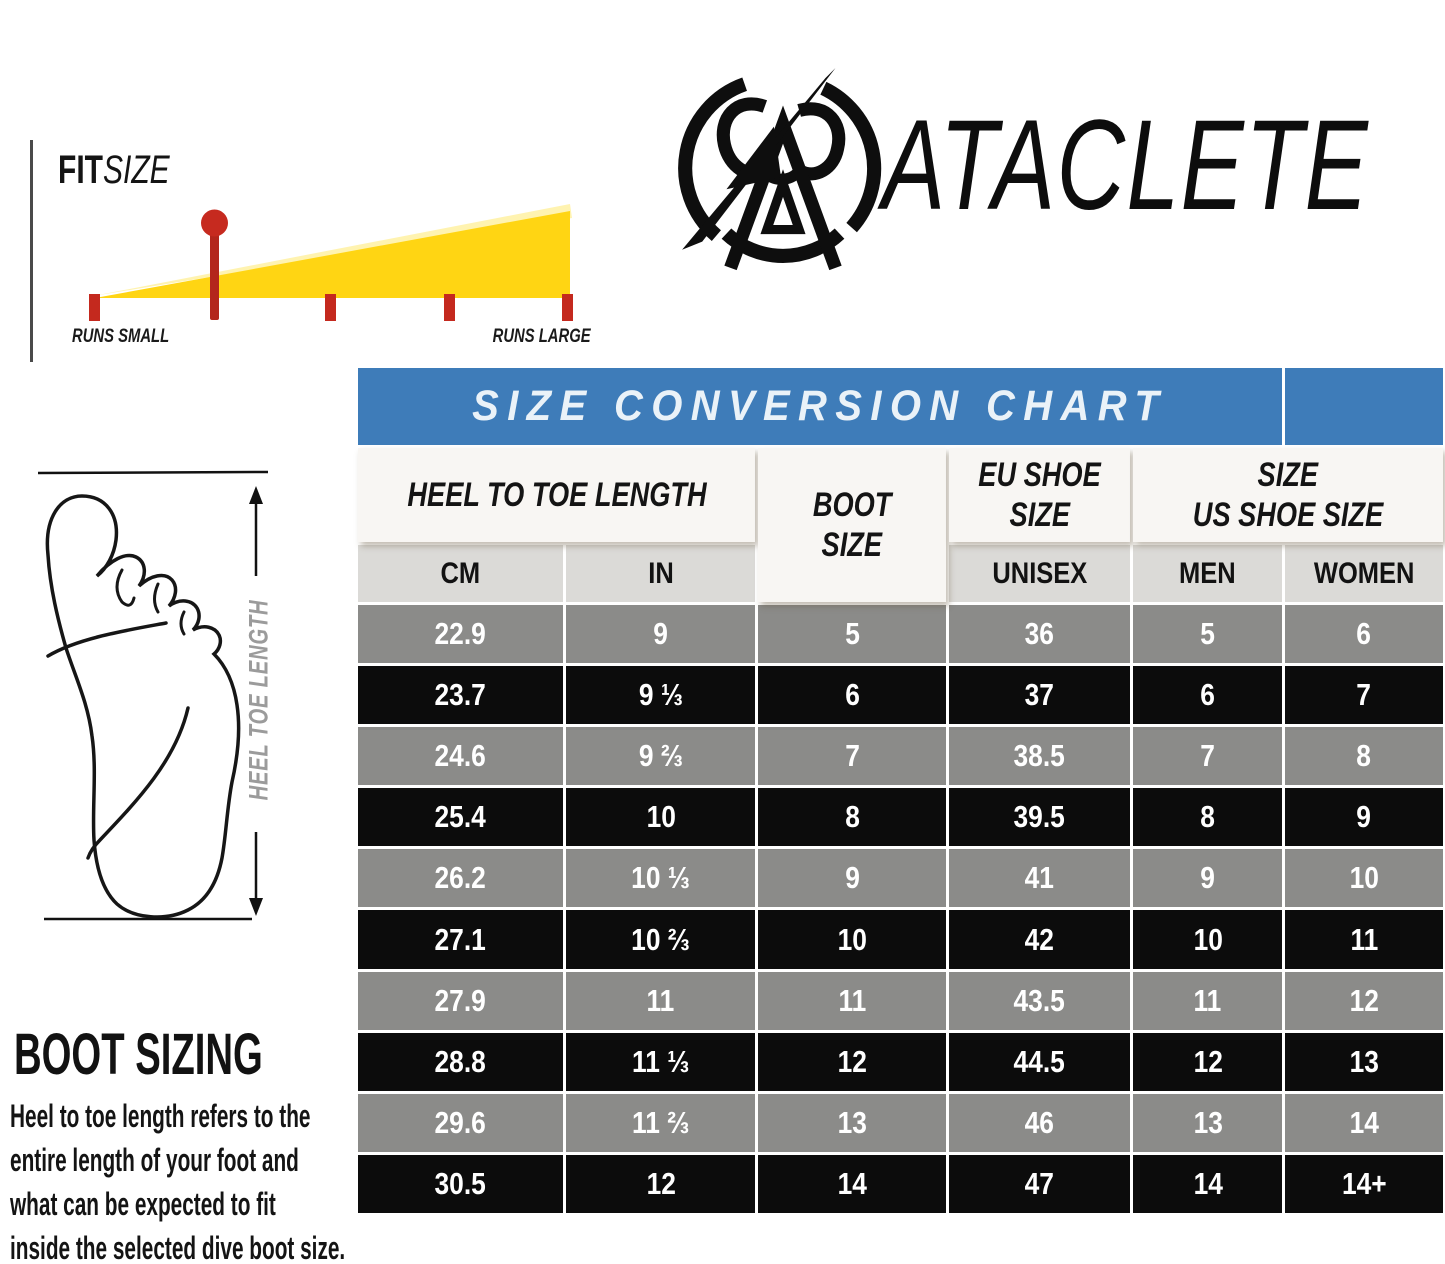 This screenshot has width=1445, height=1264. I want to click on table-cell-boot: 7, so click(852, 756).